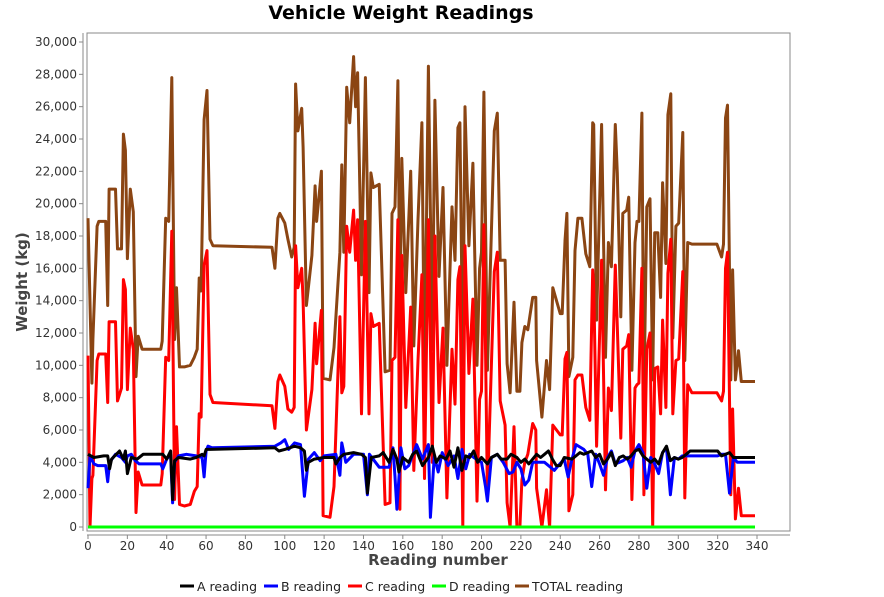 The image size is (884, 597). Describe the element at coordinates (56, 74) in the screenshot. I see `y-tick-label: 28,000` at that location.